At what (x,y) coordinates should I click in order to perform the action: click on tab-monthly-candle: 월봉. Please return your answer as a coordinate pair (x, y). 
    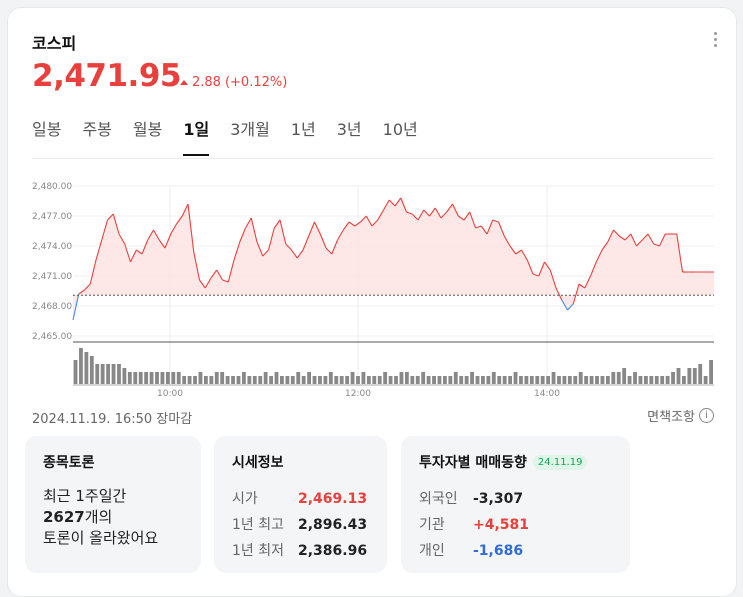
    Looking at the image, I should click on (147, 129).